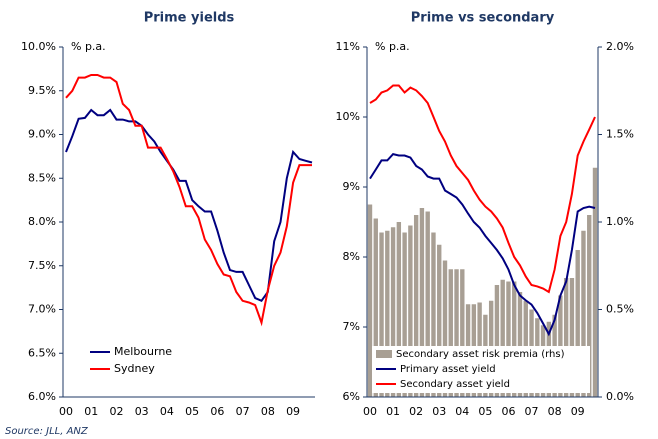 The image size is (658, 439). What do you see at coordinates (384, 354) in the screenshot?
I see `legend-swatch` at bounding box center [384, 354].